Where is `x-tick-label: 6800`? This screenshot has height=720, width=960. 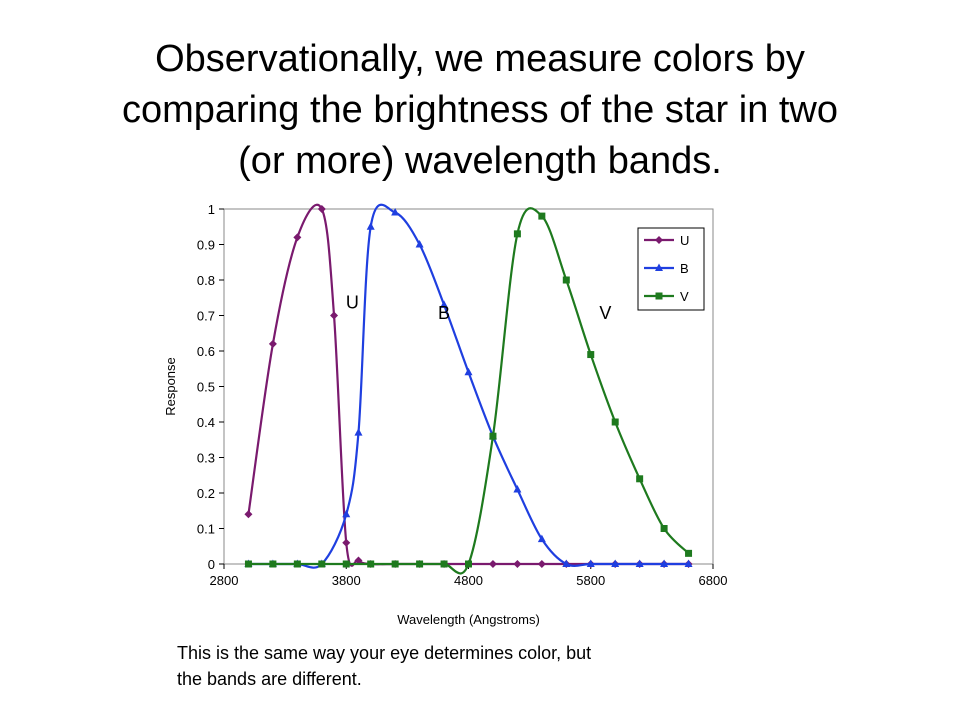
x-tick-label: 6800 is located at coordinates (713, 580).